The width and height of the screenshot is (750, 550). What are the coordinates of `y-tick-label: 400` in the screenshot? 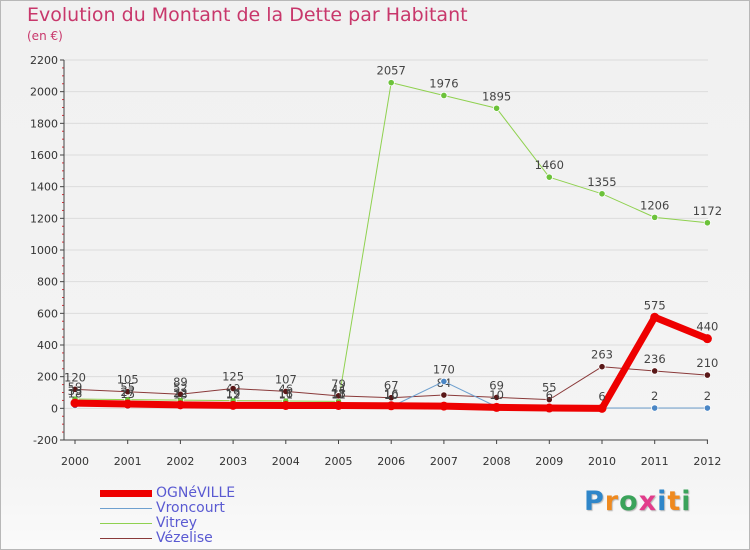 It's located at (47, 345).